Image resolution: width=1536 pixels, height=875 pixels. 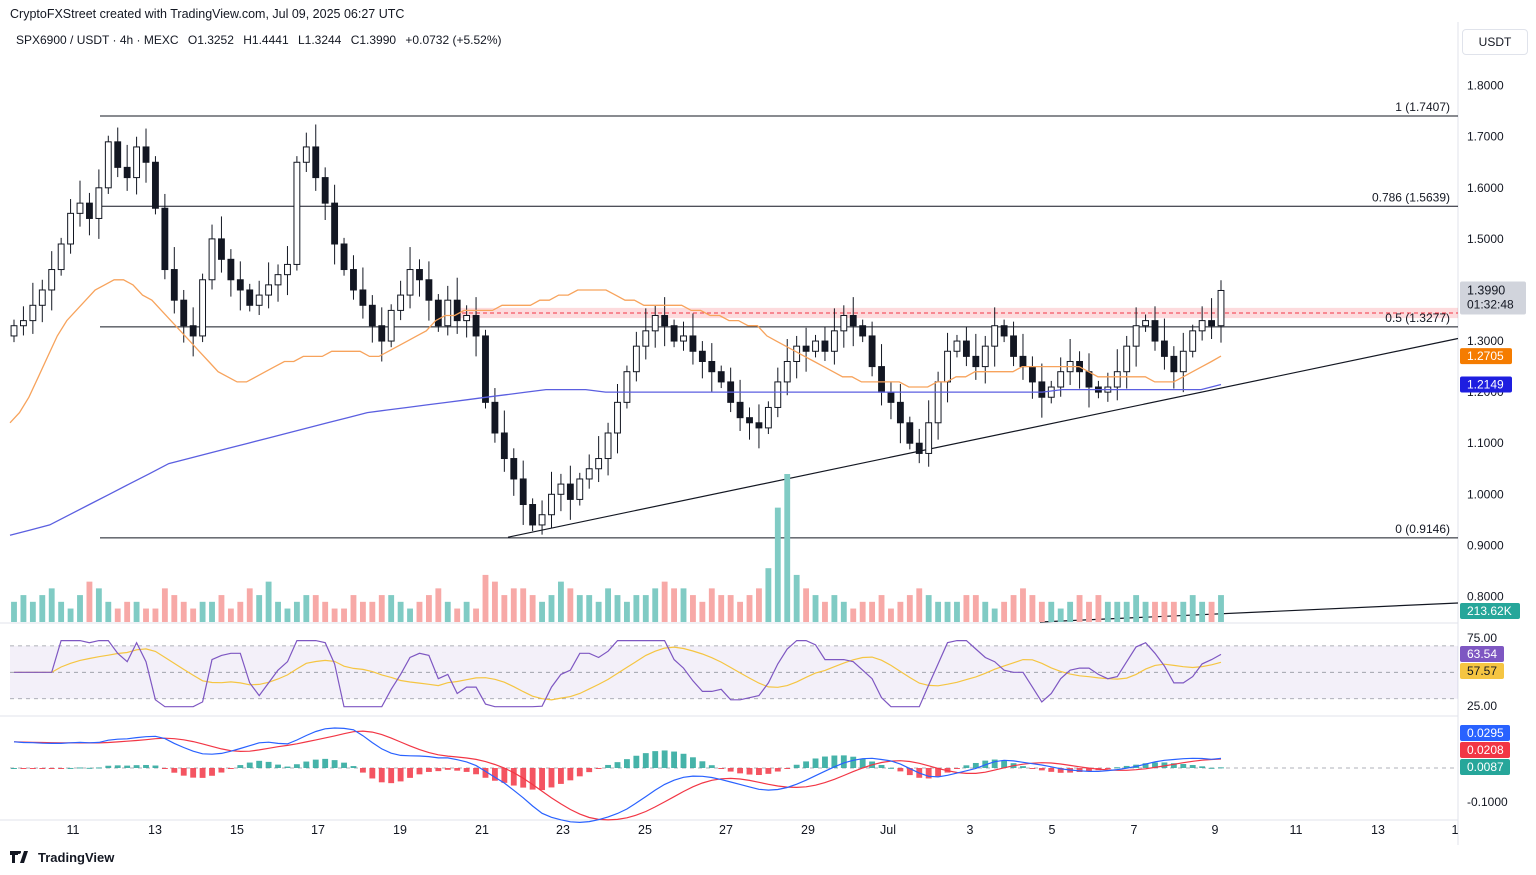 I want to click on rsi-ma-line, so click(x=618, y=673).